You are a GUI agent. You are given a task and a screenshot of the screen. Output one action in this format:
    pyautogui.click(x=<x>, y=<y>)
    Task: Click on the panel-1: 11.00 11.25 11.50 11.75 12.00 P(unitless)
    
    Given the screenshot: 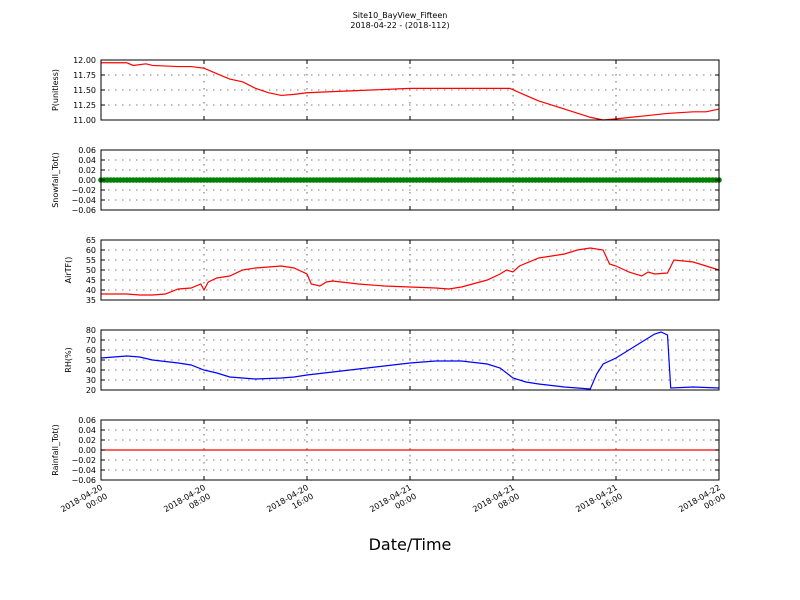 What is the action you would take?
    pyautogui.click(x=385, y=90)
    